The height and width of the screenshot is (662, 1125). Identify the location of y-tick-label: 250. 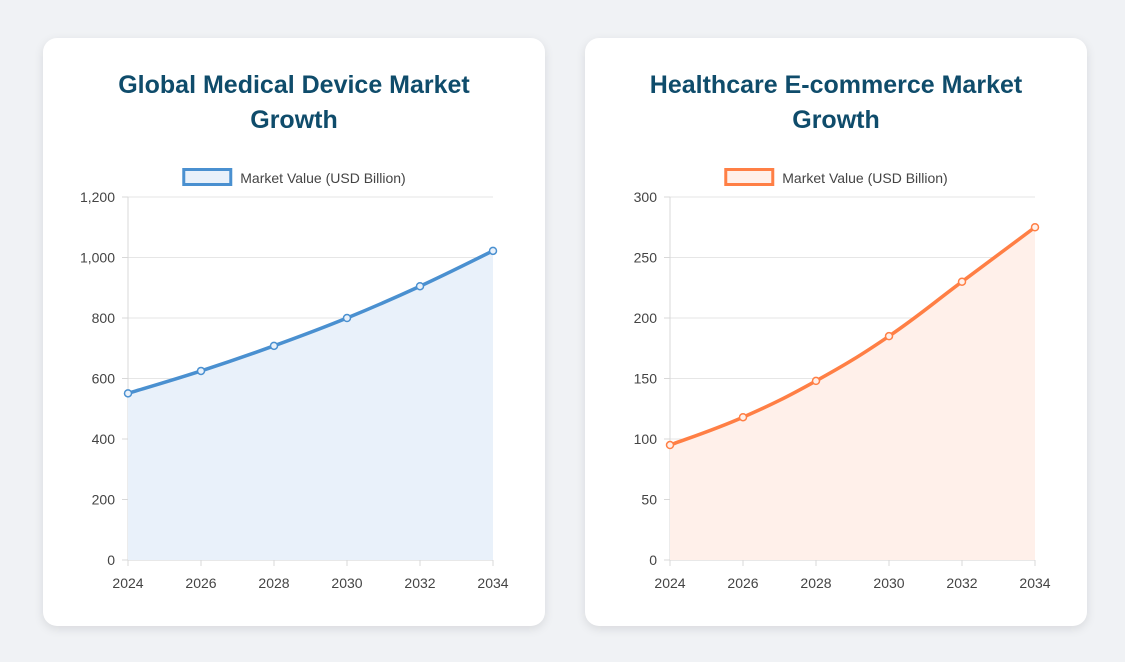
(646, 258).